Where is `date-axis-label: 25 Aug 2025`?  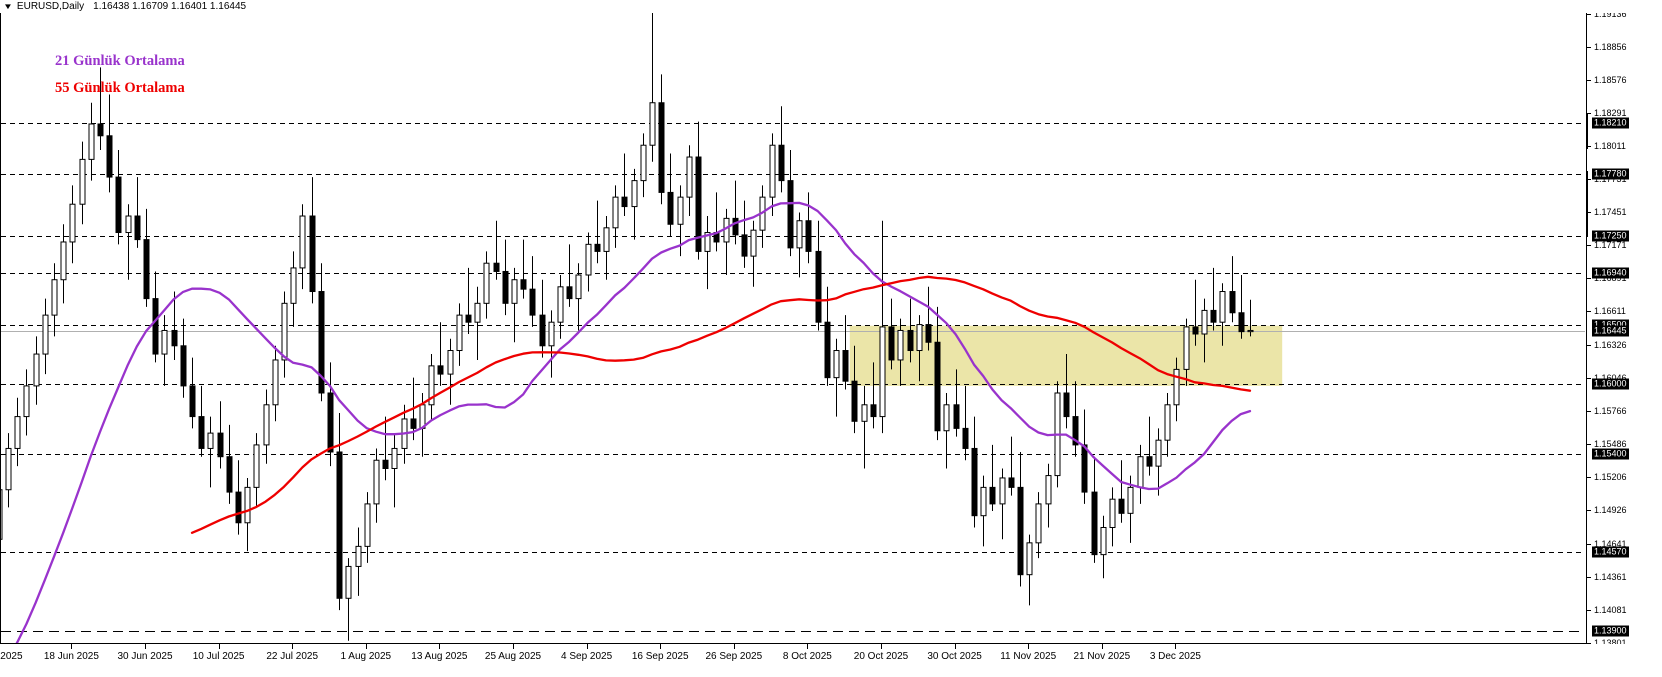
date-axis-label: 25 Aug 2025 is located at coordinates (513, 656).